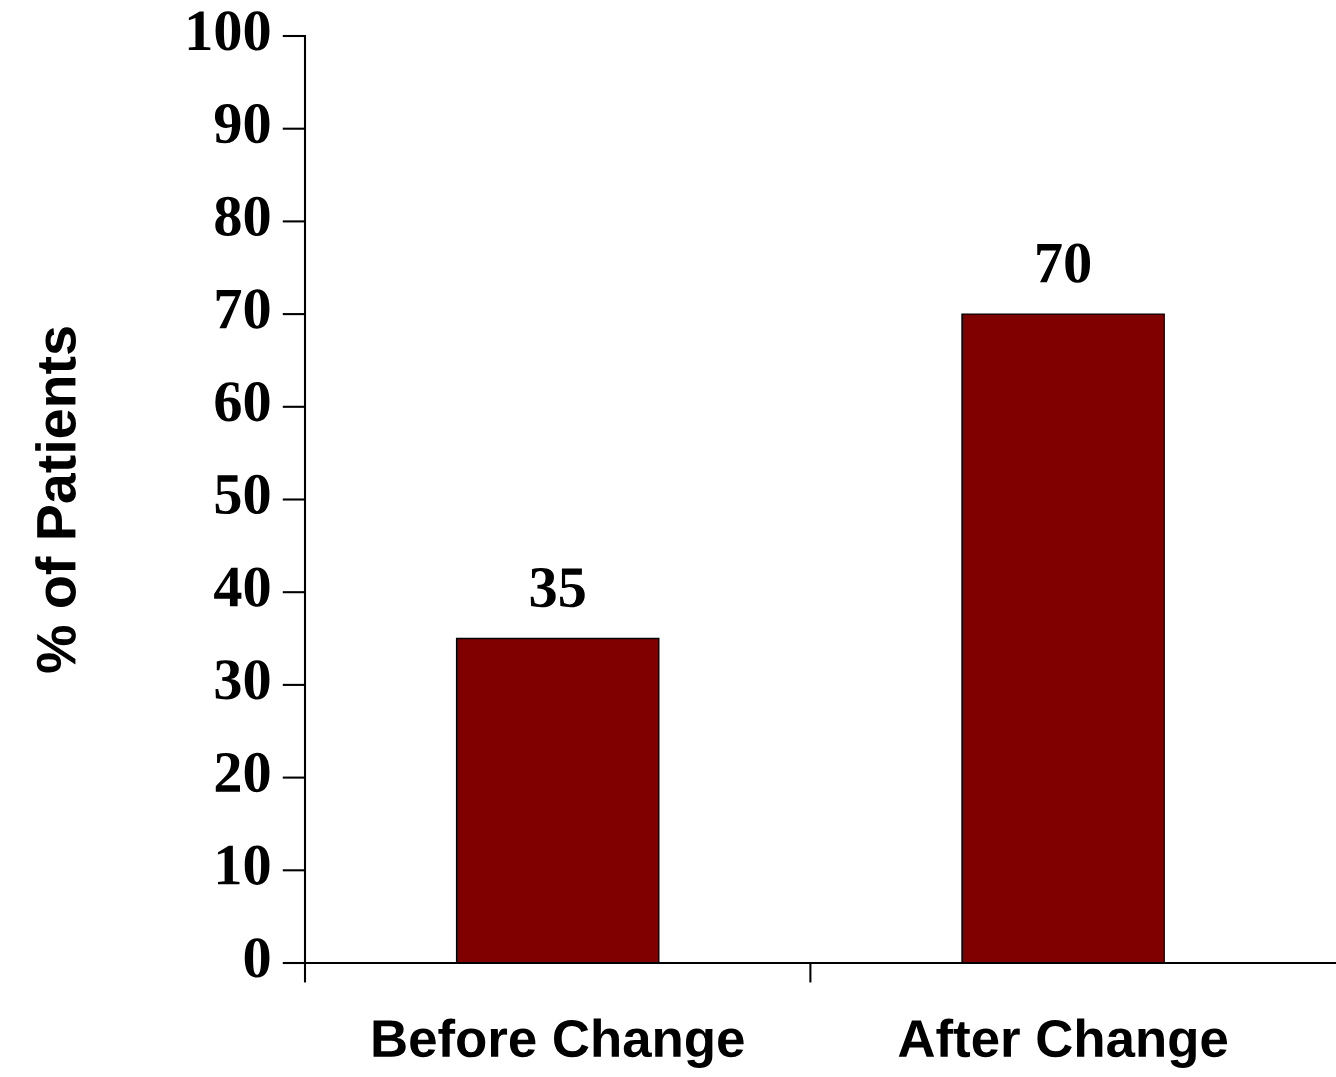 Image resolution: width=1336 pixels, height=1077 pixels. What do you see at coordinates (242, 216) in the screenshot?
I see `y-tick-label: 80` at bounding box center [242, 216].